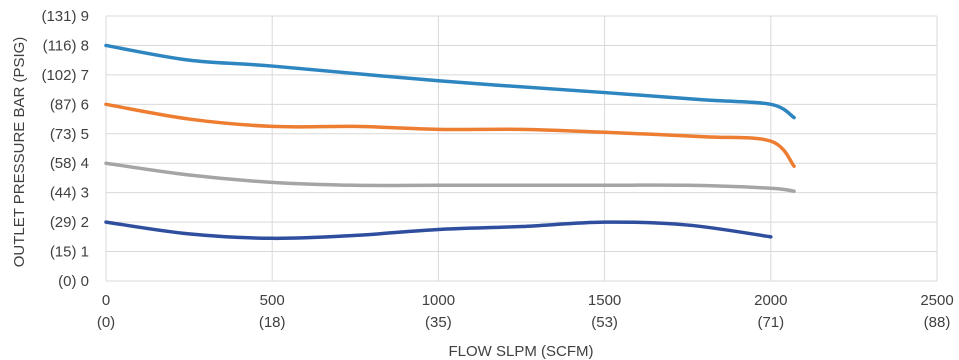  I want to click on y-tick-label: (87) 6, so click(69, 104).